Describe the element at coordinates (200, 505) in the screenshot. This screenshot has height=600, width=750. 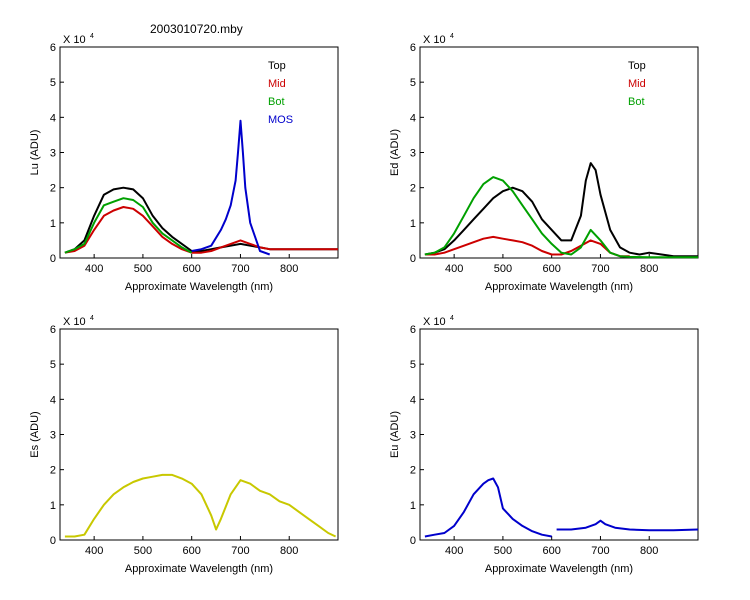
I see `series-line-es` at that location.